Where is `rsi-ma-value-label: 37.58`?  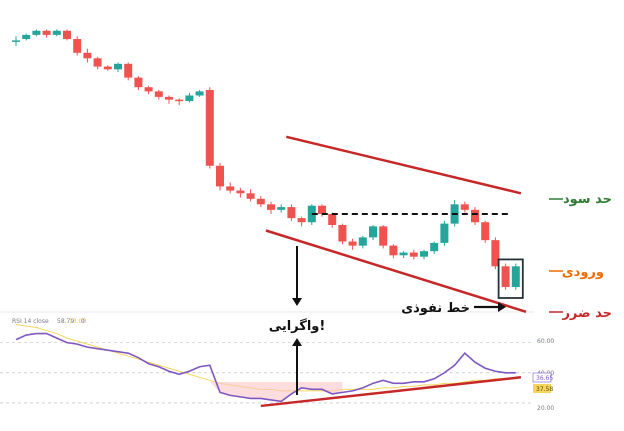 rsi-ma-value-label: 37.58 is located at coordinates (544, 389).